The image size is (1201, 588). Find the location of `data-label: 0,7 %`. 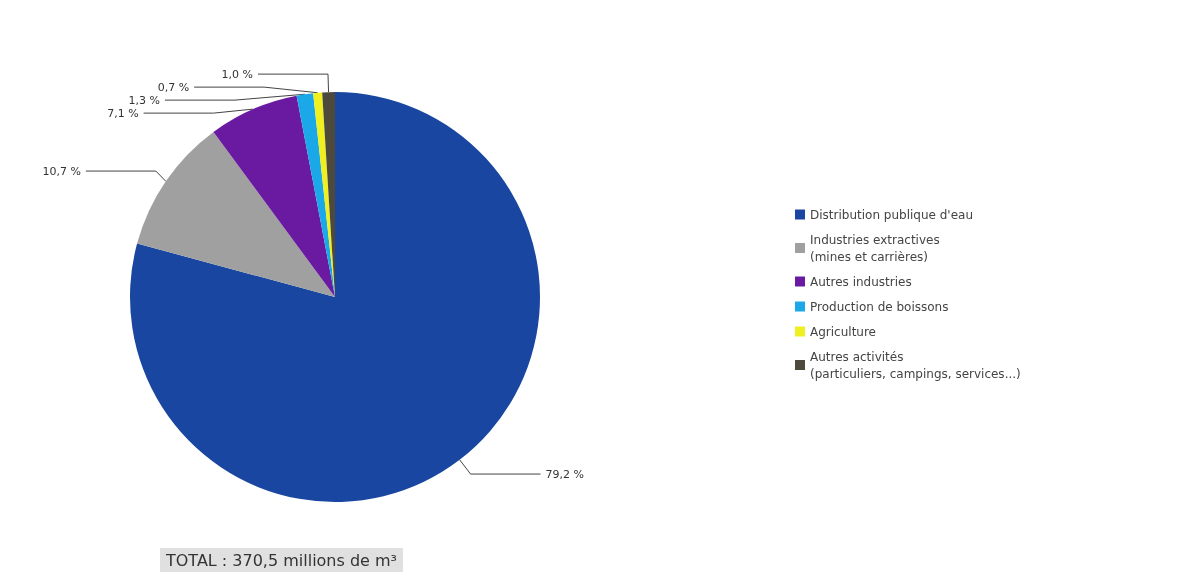

data-label: 0,7 % is located at coordinates (173, 87).